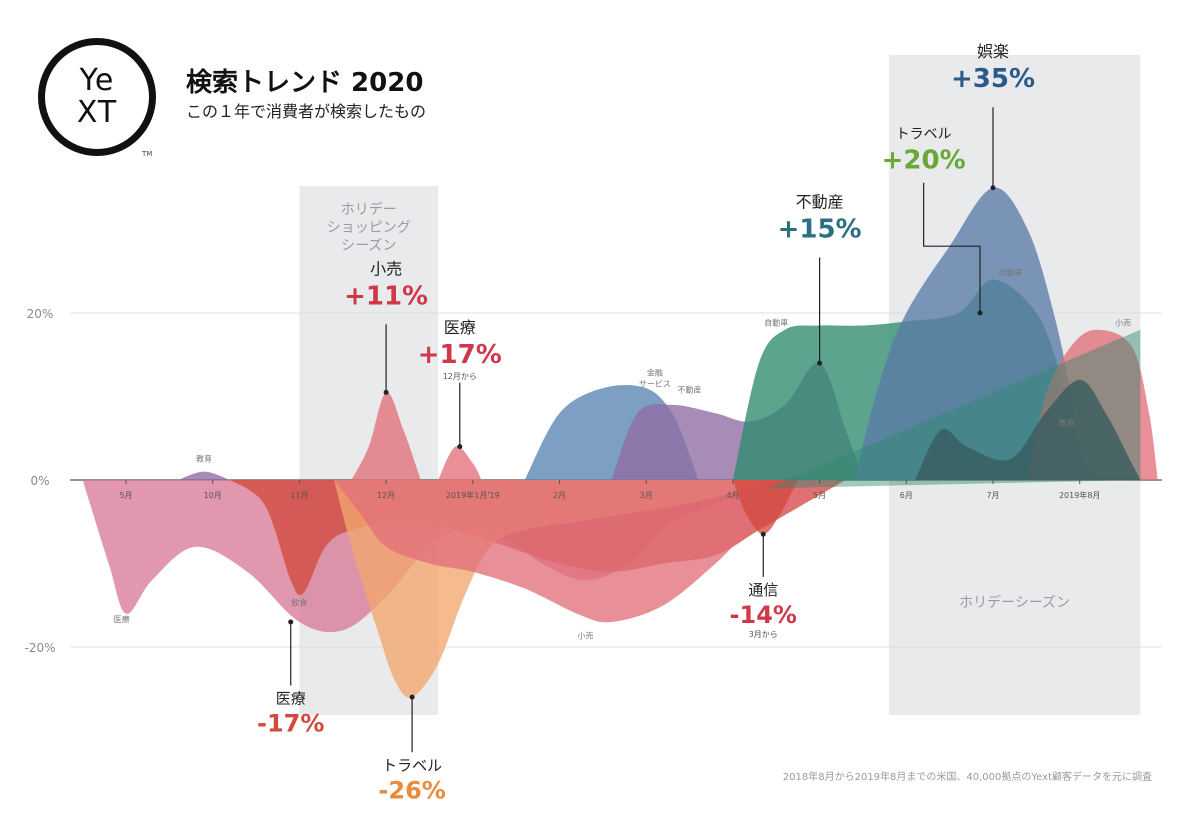 This screenshot has height=823, width=1200. What do you see at coordinates (39, 481) in the screenshot?
I see `y-tick-label-1: 0%` at bounding box center [39, 481].